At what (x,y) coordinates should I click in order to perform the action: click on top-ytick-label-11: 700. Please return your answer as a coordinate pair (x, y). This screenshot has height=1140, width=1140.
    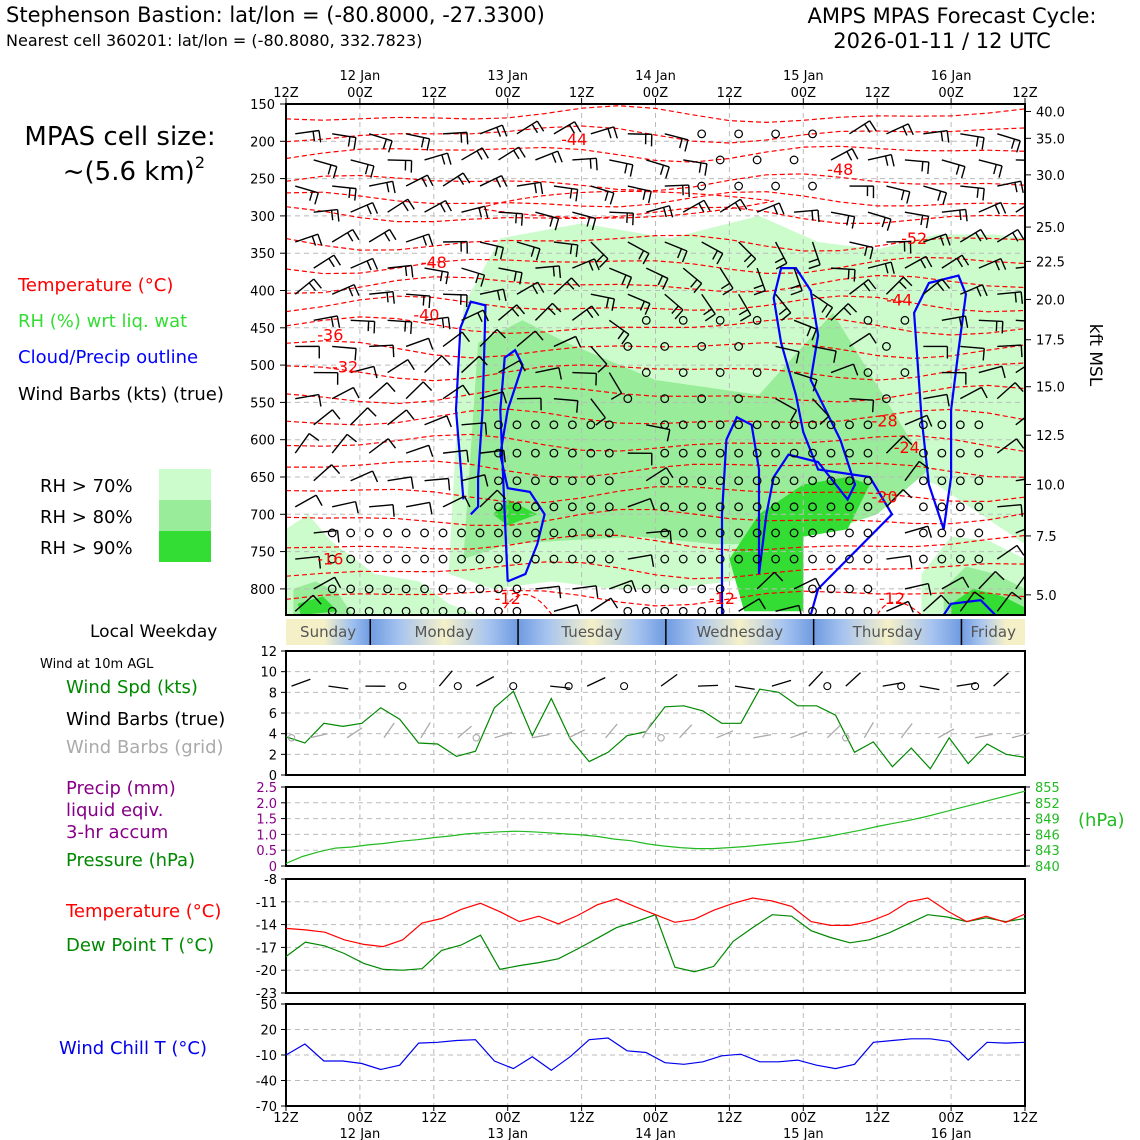
    Looking at the image, I should click on (262, 515).